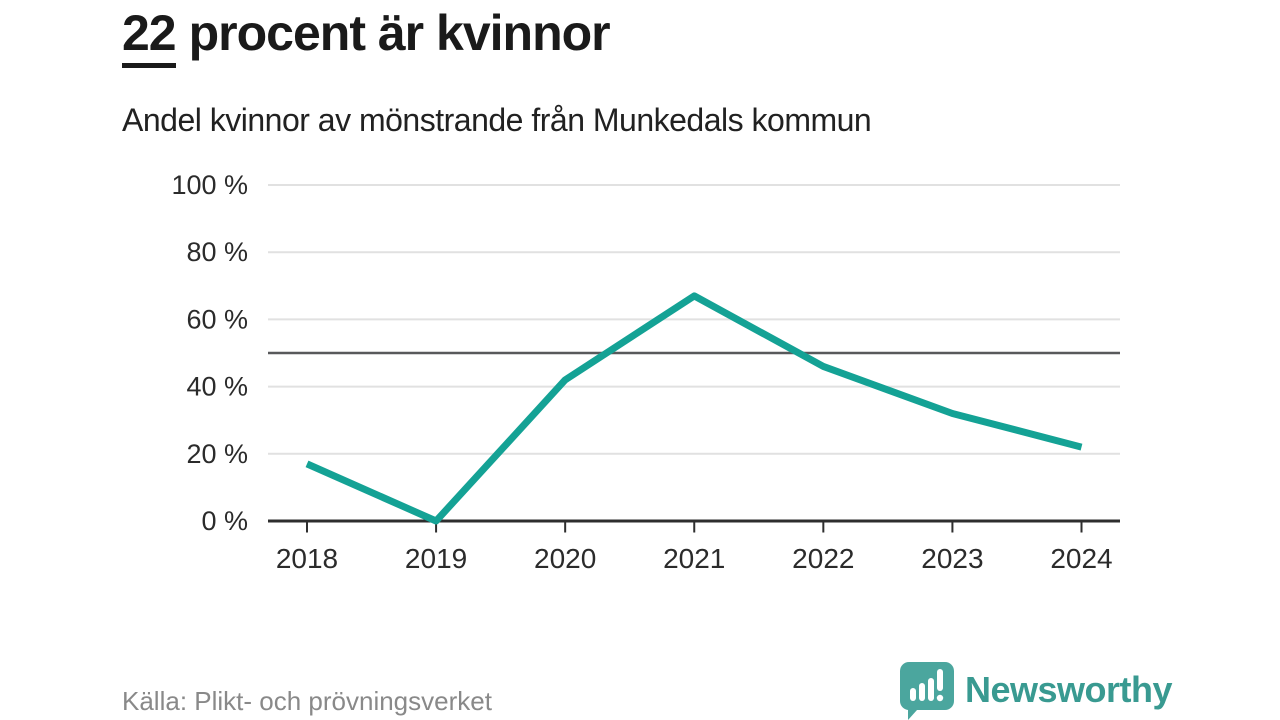 The width and height of the screenshot is (1280, 720). Describe the element at coordinates (913, 694) in the screenshot. I see `logo-bar-small` at that location.